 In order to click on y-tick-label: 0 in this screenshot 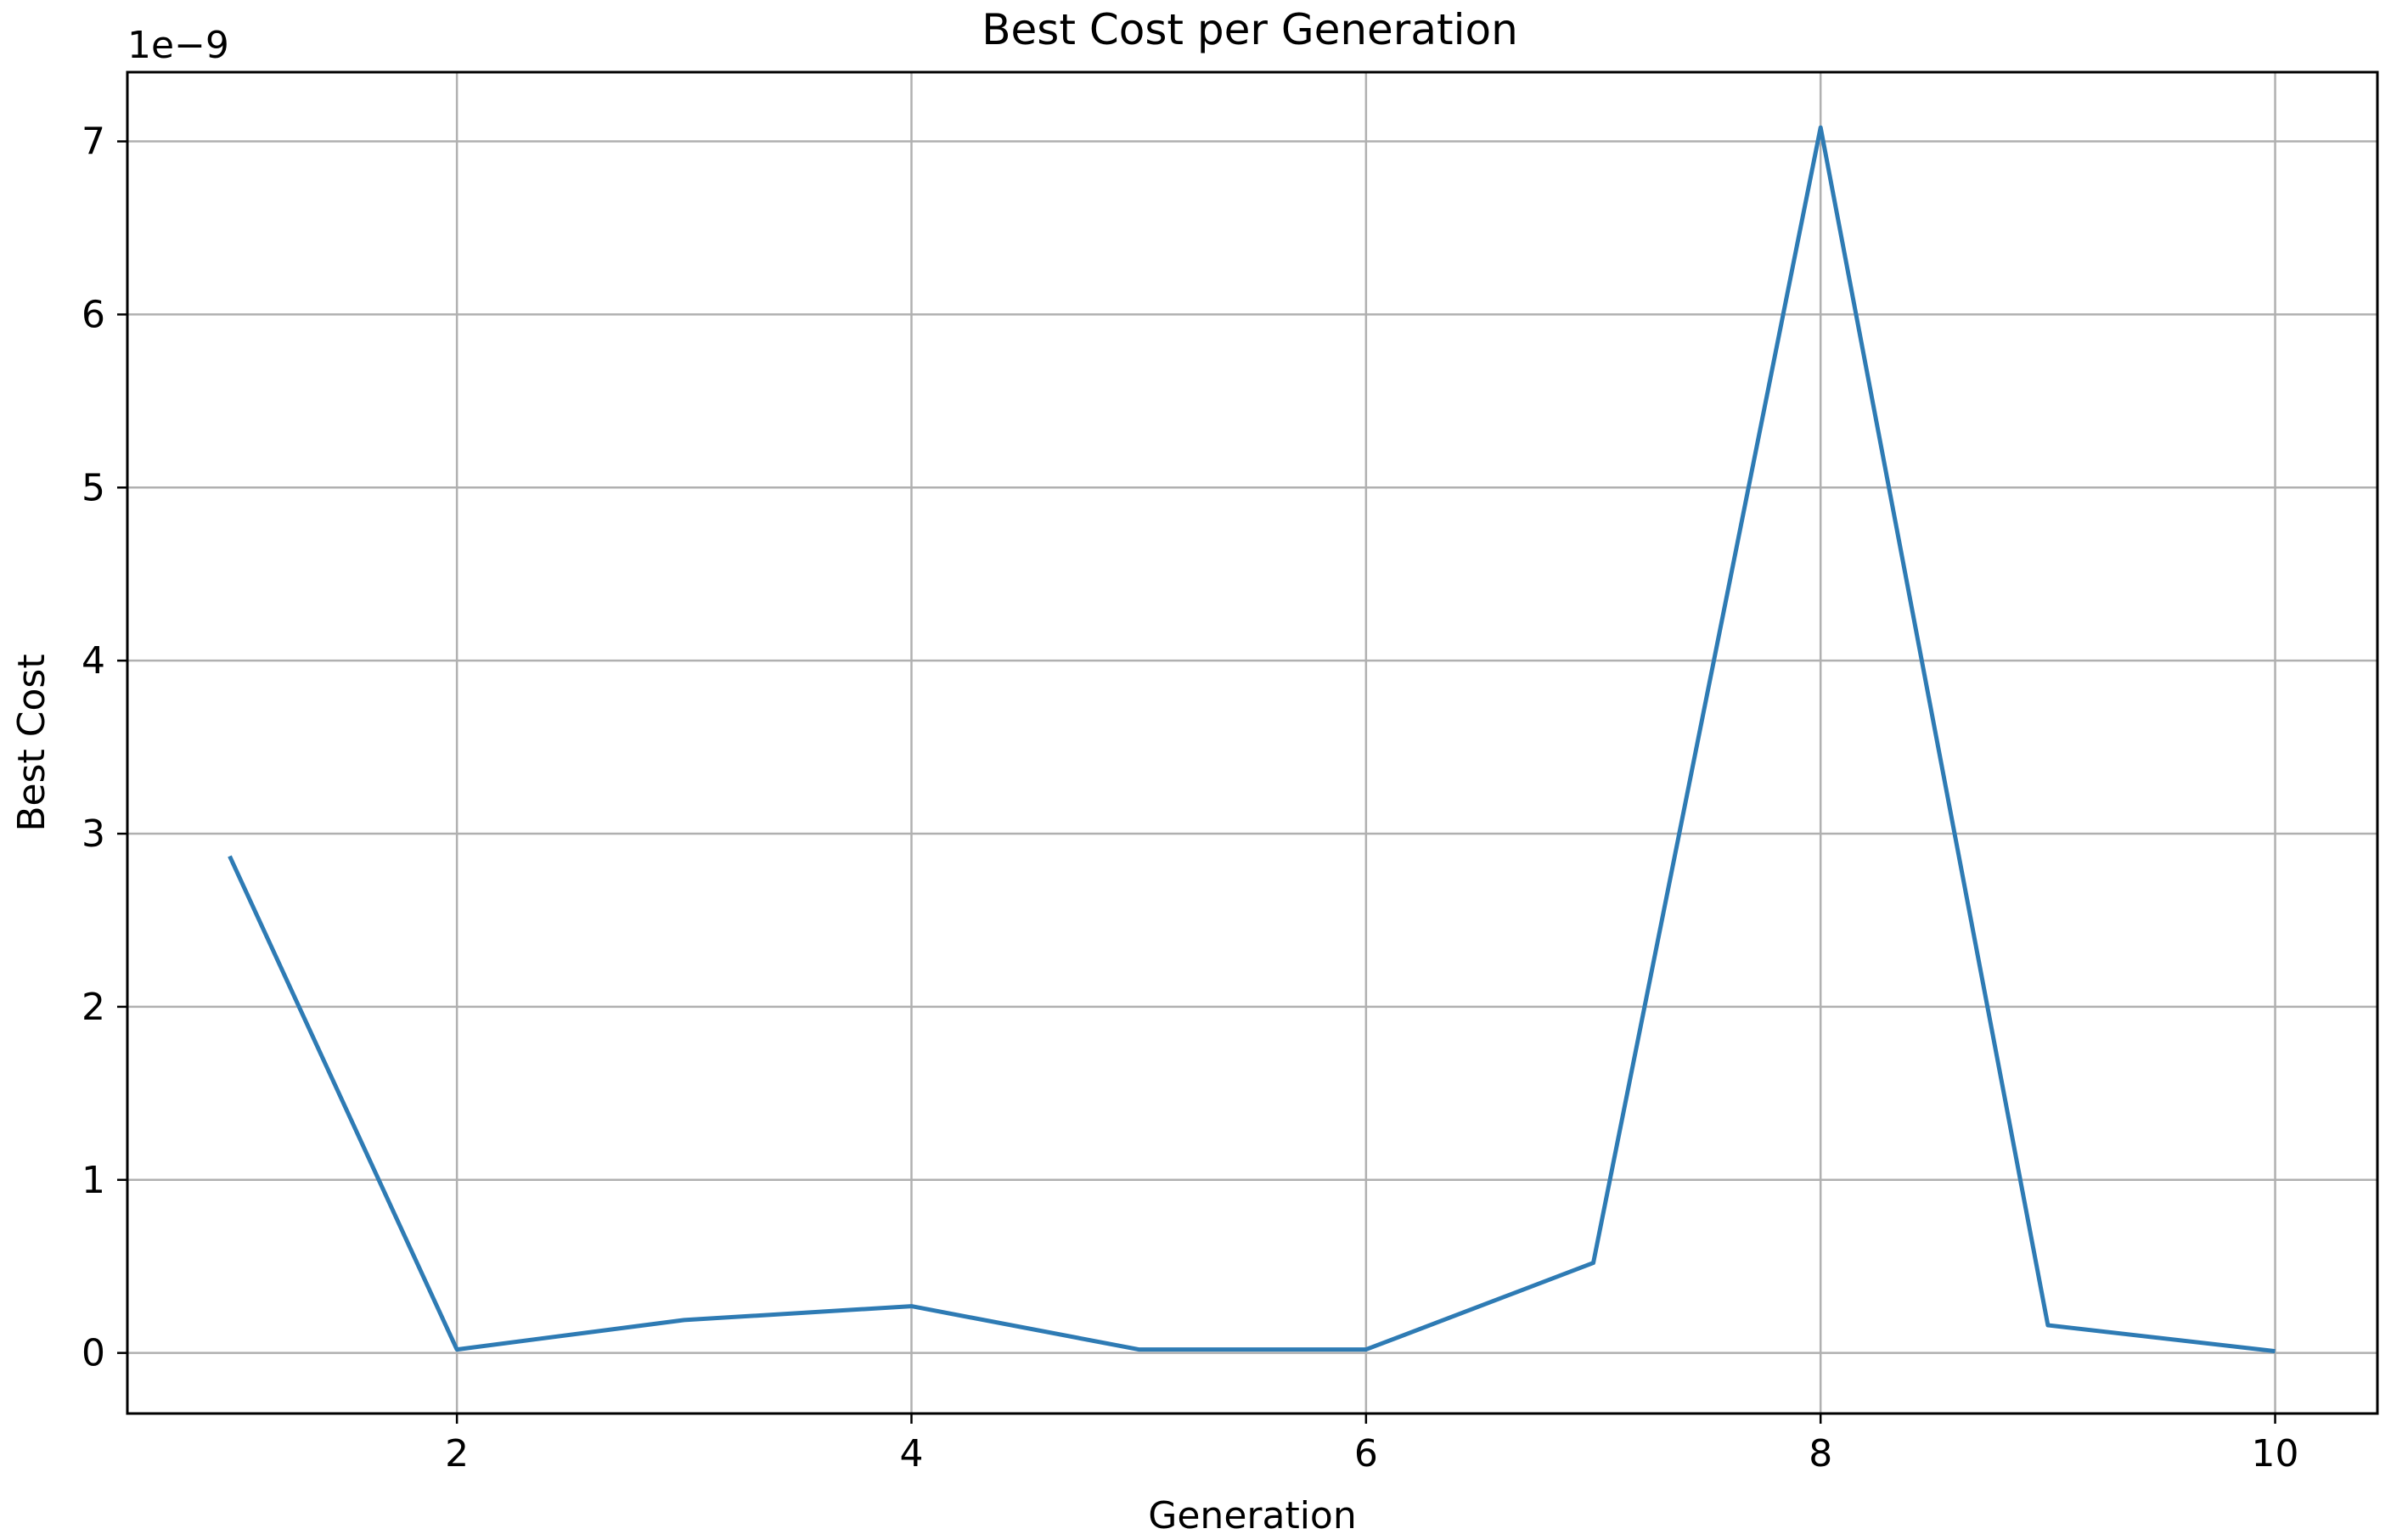, I will do `click(93, 1353)`.